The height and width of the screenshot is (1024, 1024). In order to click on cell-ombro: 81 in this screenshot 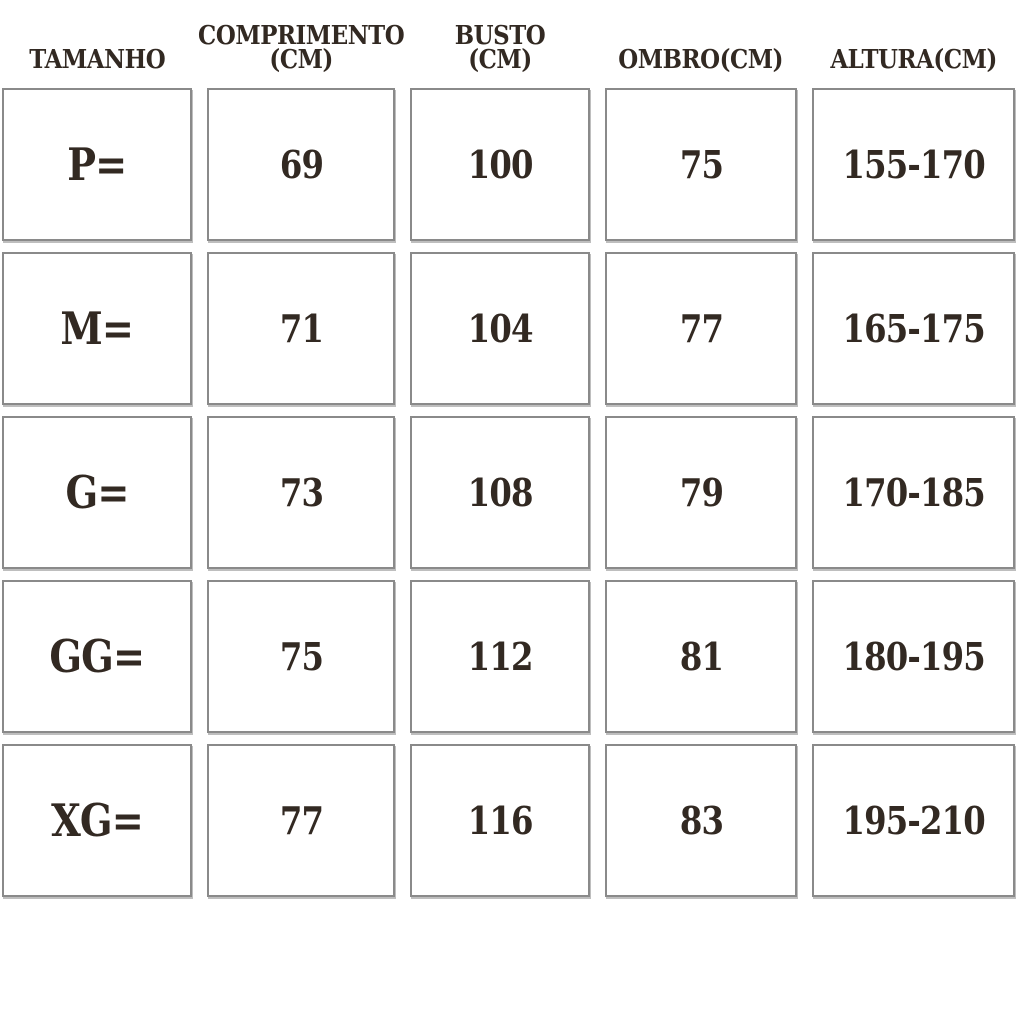, I will do `click(701, 656)`.